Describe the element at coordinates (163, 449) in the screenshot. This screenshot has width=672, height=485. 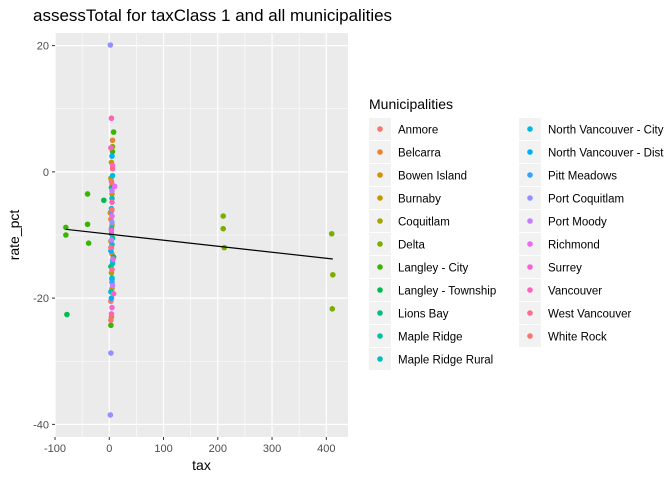
I see `x-tick-label: 100` at that location.